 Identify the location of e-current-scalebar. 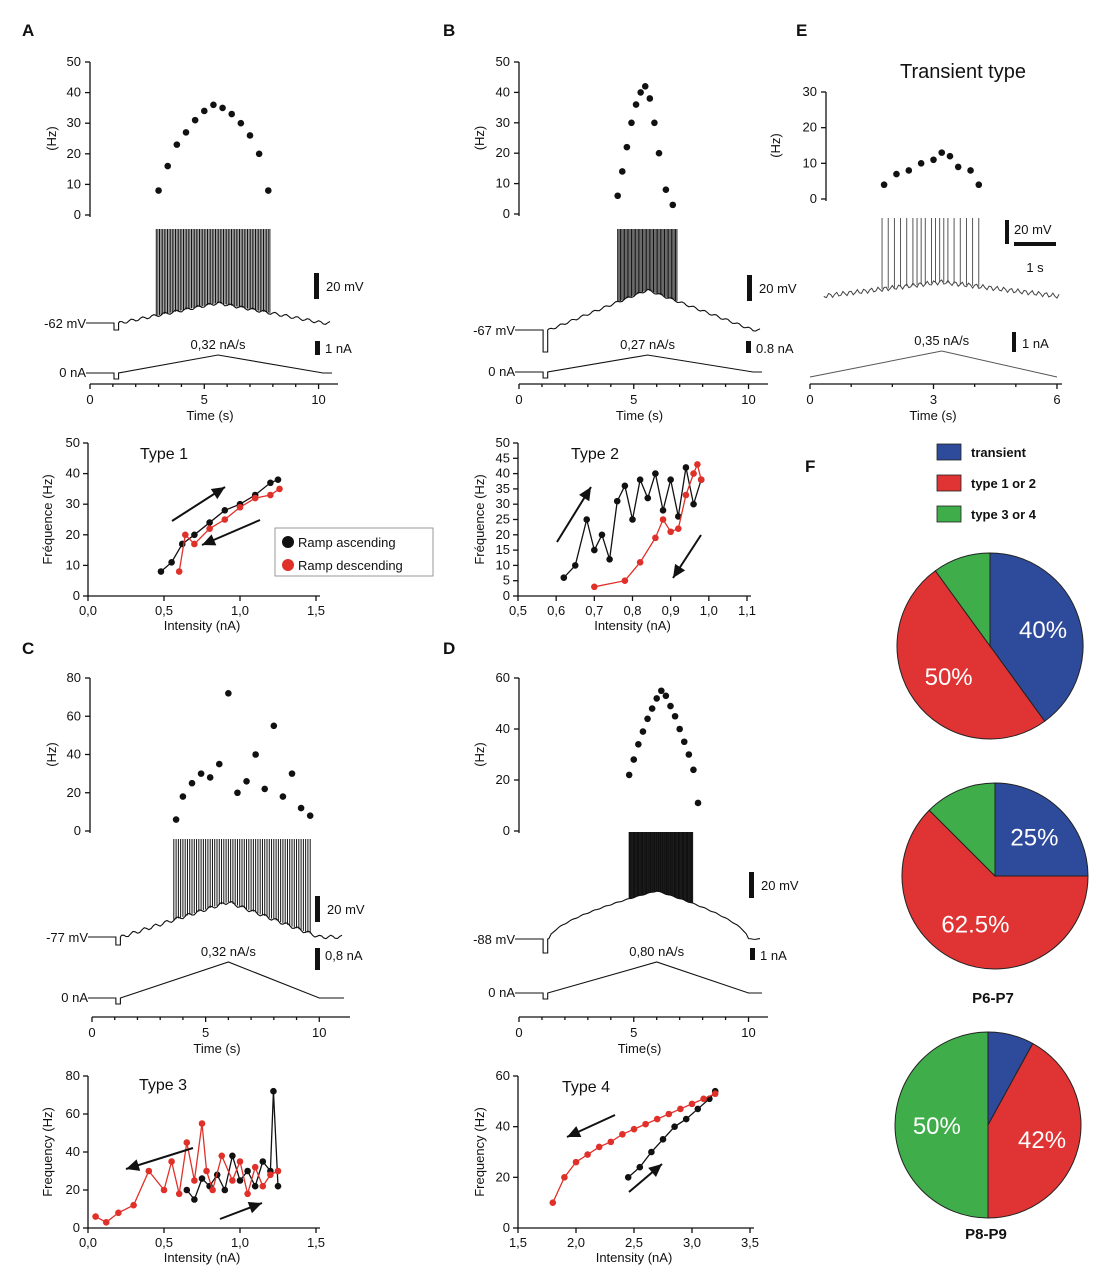
(1014, 342).